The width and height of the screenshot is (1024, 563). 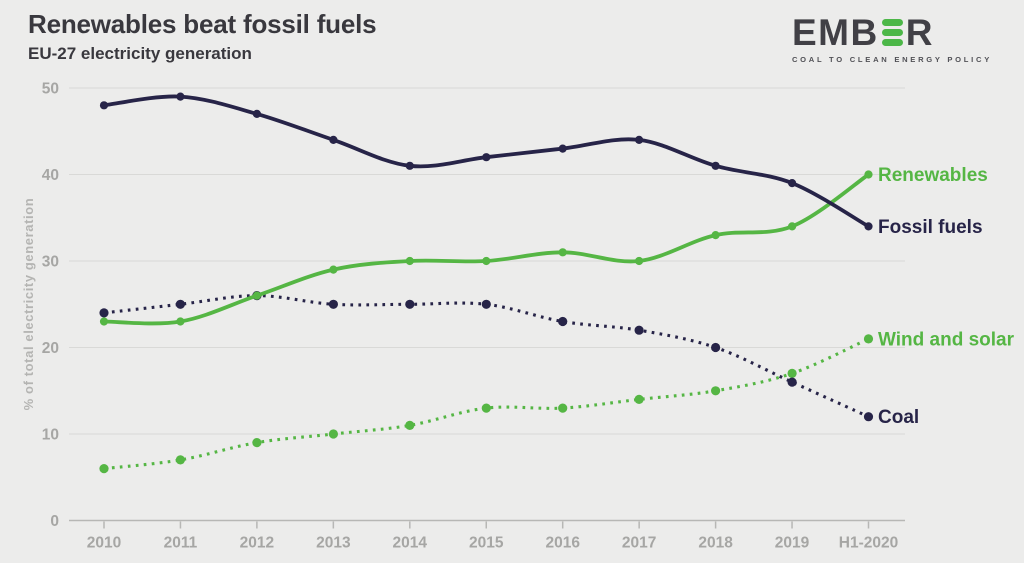 I want to click on y-tick-label-30: 30, so click(x=50, y=262).